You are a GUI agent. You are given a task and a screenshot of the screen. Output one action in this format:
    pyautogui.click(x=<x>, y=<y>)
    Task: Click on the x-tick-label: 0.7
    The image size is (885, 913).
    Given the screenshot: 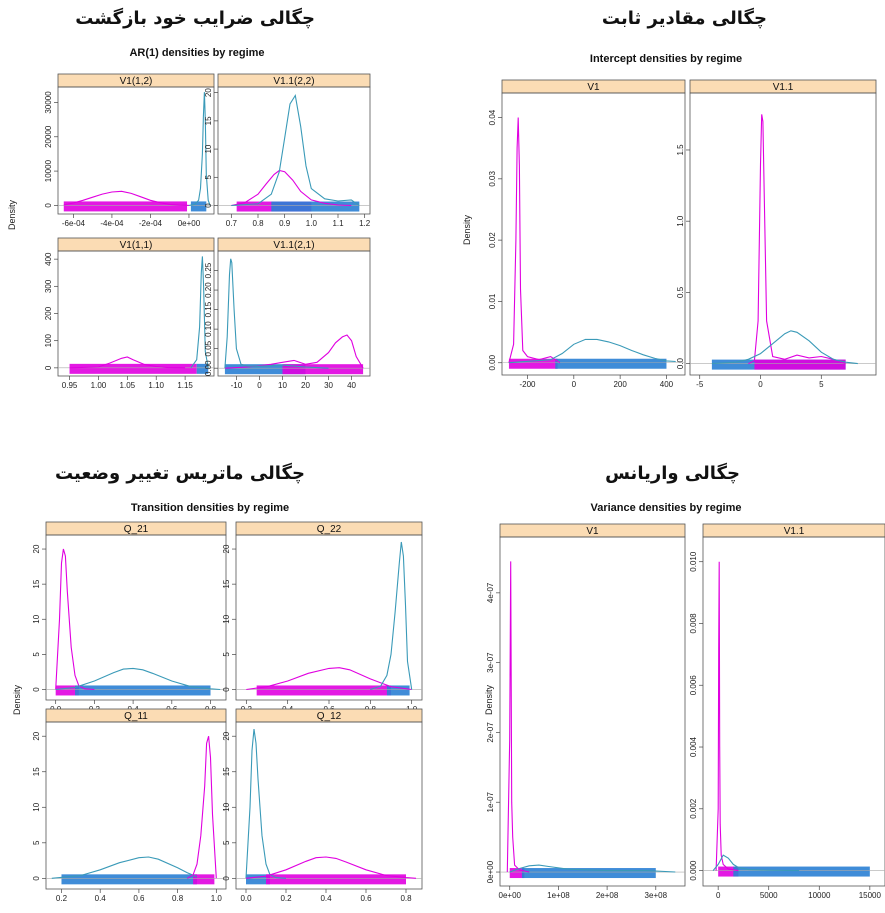 What is the action you would take?
    pyautogui.click(x=232, y=223)
    